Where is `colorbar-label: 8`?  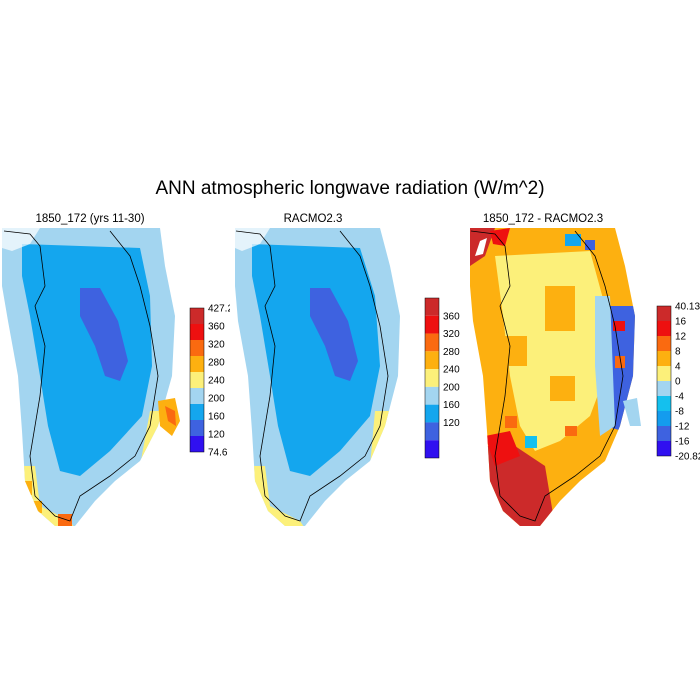 colorbar-label: 8 is located at coordinates (678, 352).